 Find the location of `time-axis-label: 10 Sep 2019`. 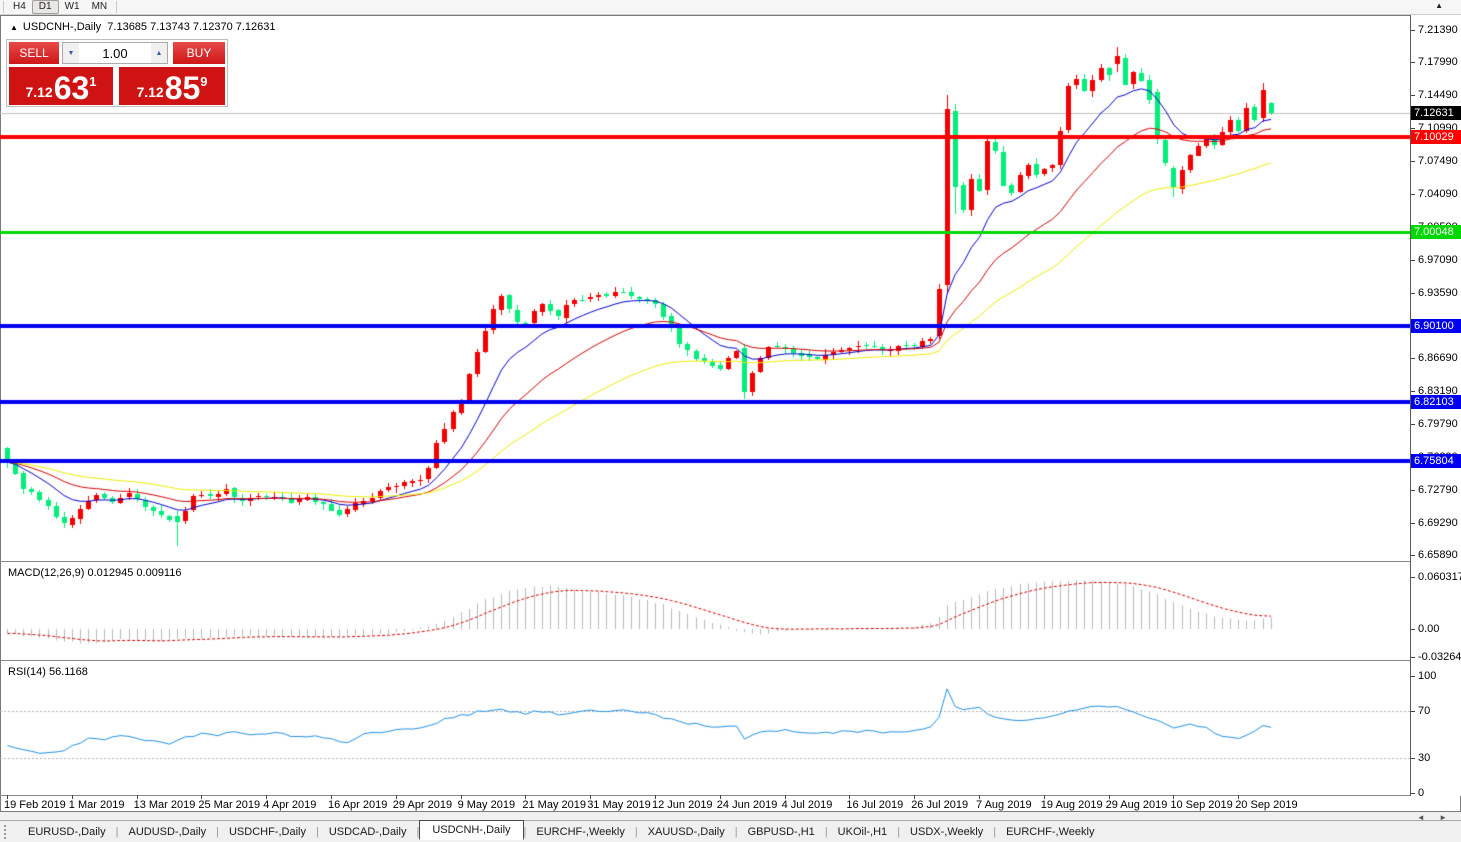

time-axis-label: 10 Sep 2019 is located at coordinates (1201, 805).